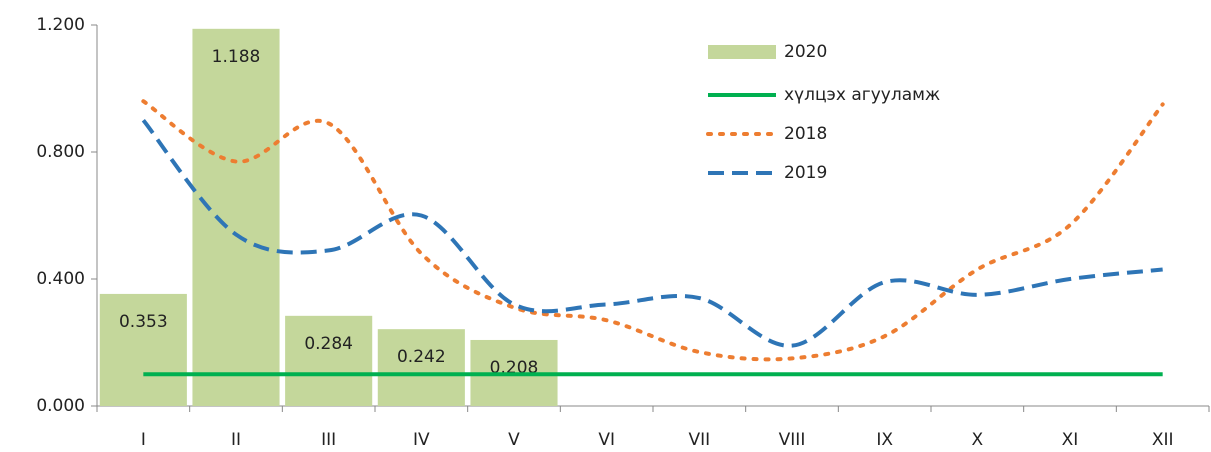  What do you see at coordinates (805, 173) in the screenshot?
I see `legend-label: 2019` at bounding box center [805, 173].